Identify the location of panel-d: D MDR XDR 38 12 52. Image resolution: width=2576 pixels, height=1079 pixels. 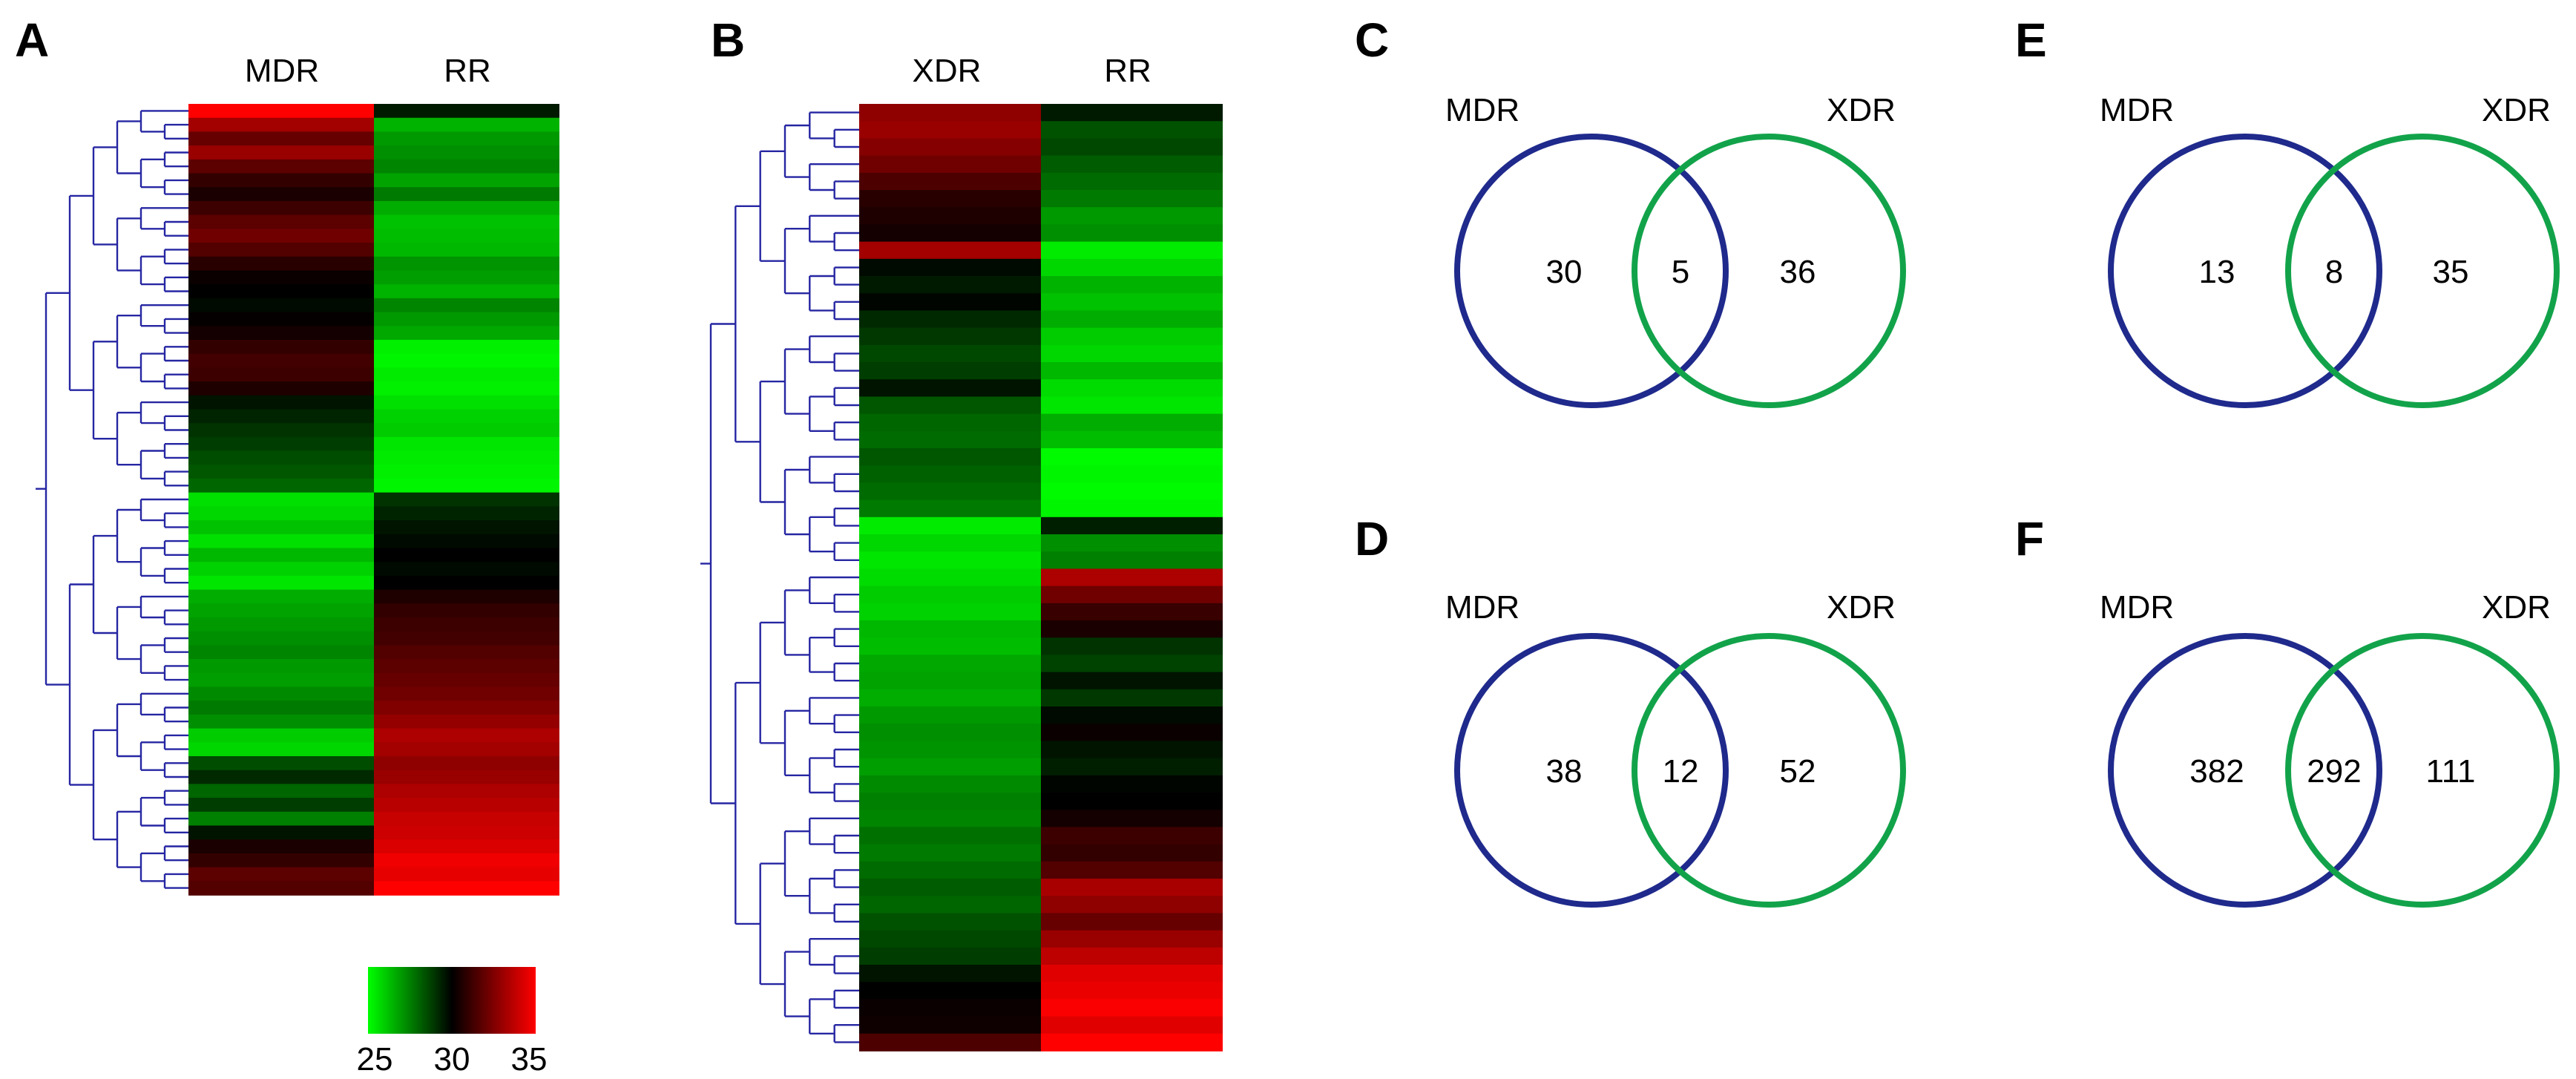
(1630, 710).